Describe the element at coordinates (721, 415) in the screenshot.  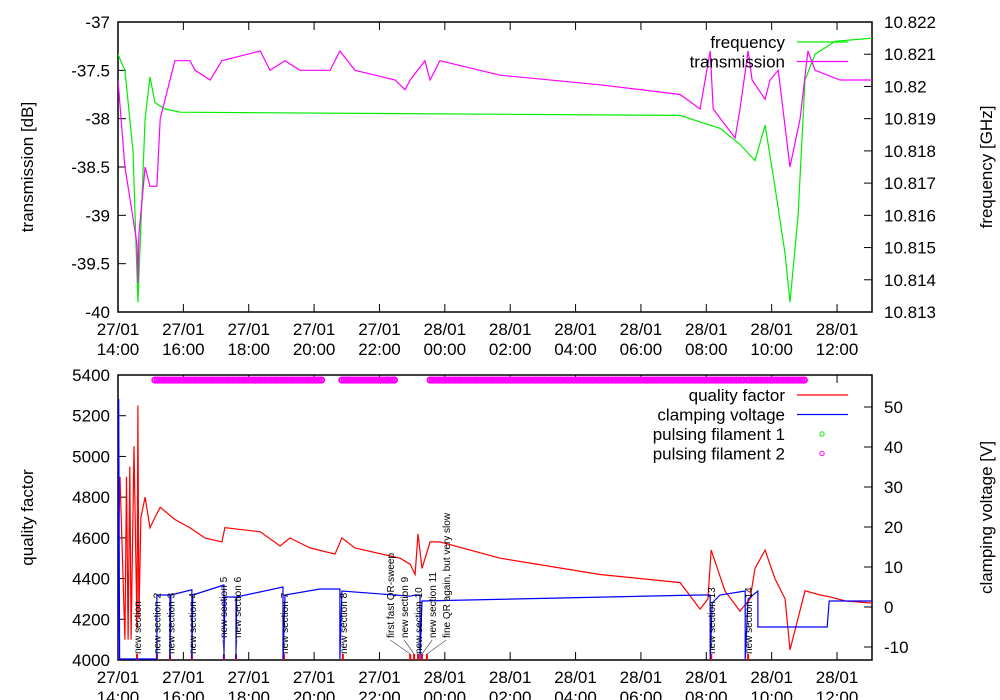
I see `legend-label: clamping voltage` at that location.